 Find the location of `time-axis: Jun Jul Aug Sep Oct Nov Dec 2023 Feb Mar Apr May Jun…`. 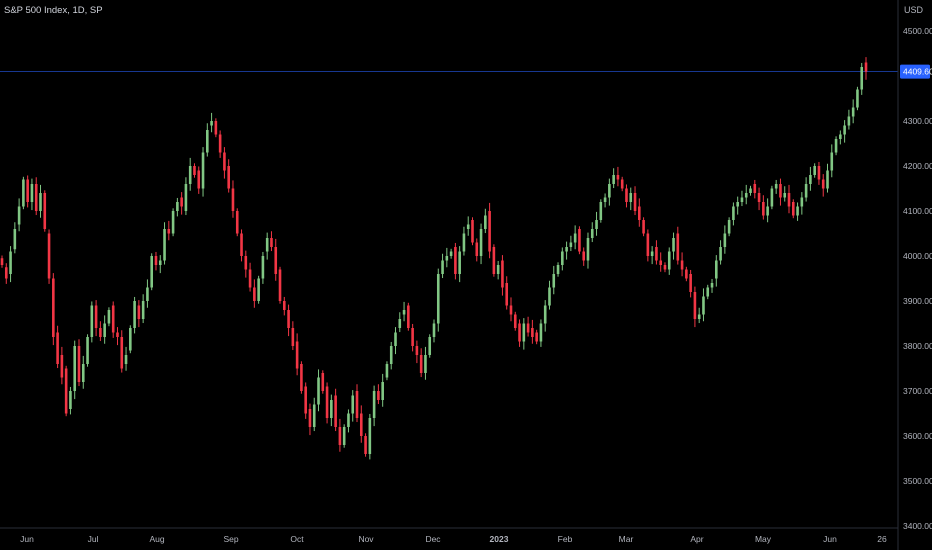

time-axis: Jun Jul Aug Sep Oct Nov Dec 2023 Feb Mar Apr May Jun… is located at coordinates (453, 539).